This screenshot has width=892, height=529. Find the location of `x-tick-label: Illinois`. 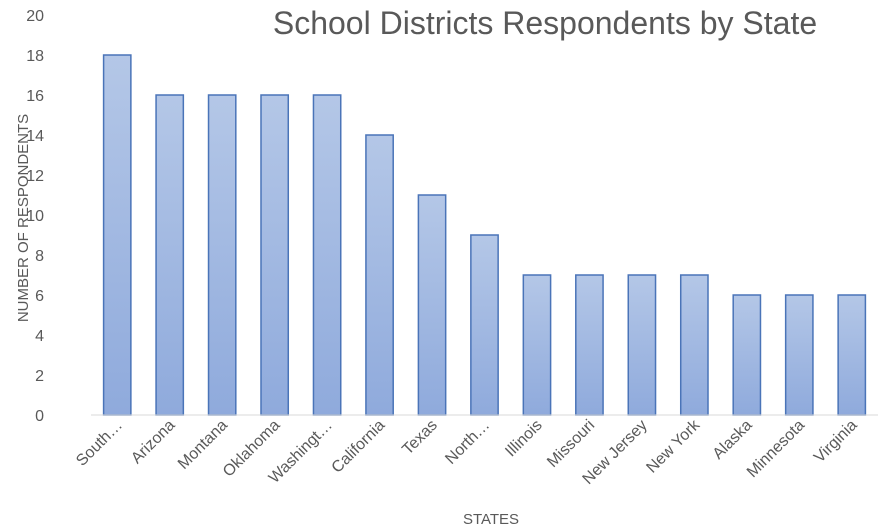

x-tick-label: Illinois is located at coordinates (523, 438).